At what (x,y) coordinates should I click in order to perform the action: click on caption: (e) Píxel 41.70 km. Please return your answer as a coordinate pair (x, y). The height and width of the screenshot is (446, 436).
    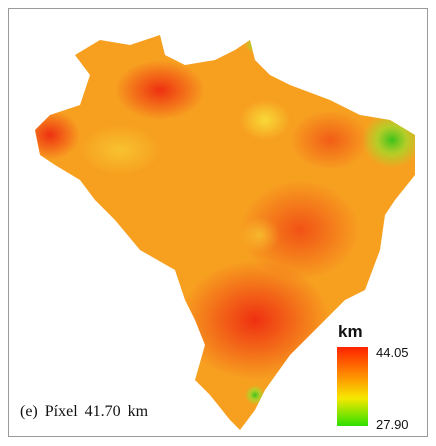
    Looking at the image, I should click on (84, 411).